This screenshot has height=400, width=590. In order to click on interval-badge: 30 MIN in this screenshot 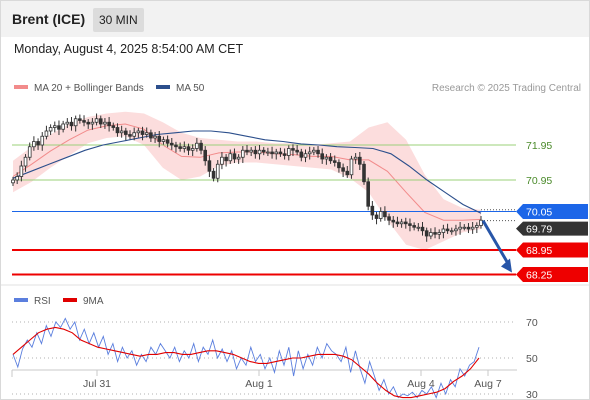, I will do `click(118, 20)`.